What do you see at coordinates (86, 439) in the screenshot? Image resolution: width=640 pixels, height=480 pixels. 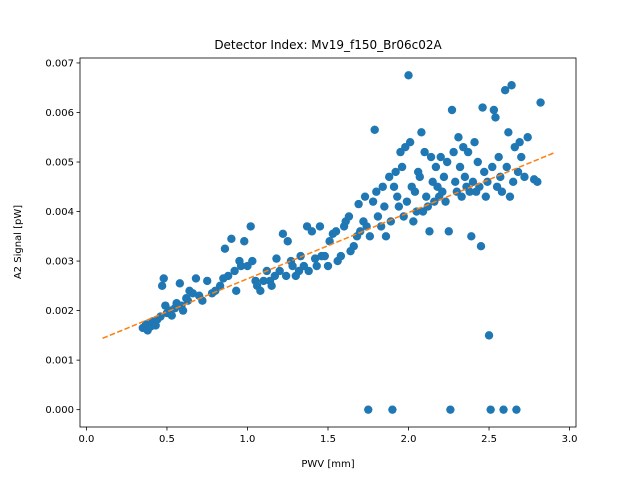 I see `x-tick-label: 0.0` at bounding box center [86, 439].